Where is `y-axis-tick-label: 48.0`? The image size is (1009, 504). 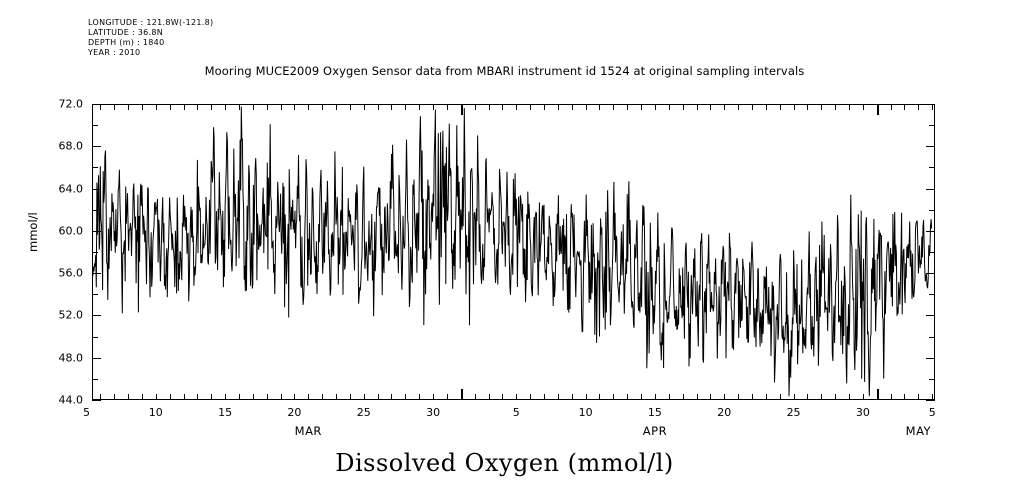 y-axis-tick-label: 48.0 is located at coordinates (71, 358).